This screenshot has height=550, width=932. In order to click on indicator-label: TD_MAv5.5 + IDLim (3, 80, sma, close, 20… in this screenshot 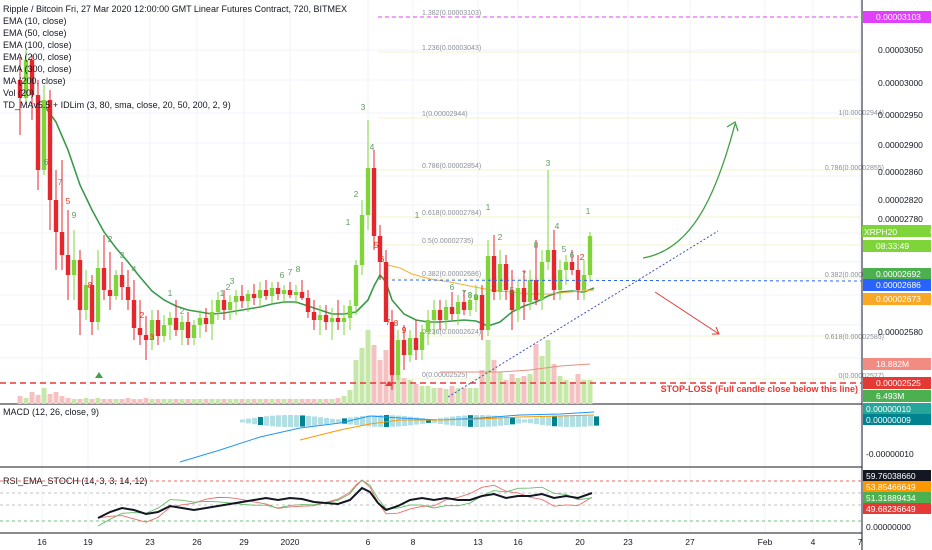, I will do `click(117, 105)`.